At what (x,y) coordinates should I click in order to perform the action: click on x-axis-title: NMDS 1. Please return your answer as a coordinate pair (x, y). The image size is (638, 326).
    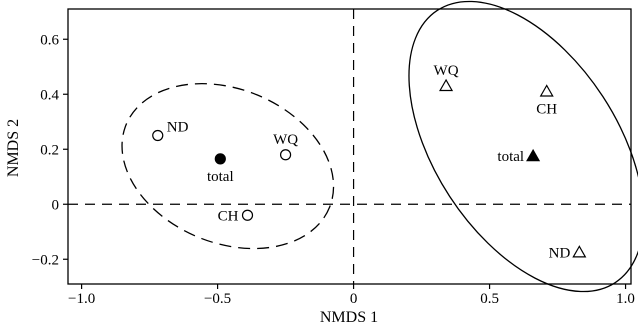
    Looking at the image, I should click on (349, 317).